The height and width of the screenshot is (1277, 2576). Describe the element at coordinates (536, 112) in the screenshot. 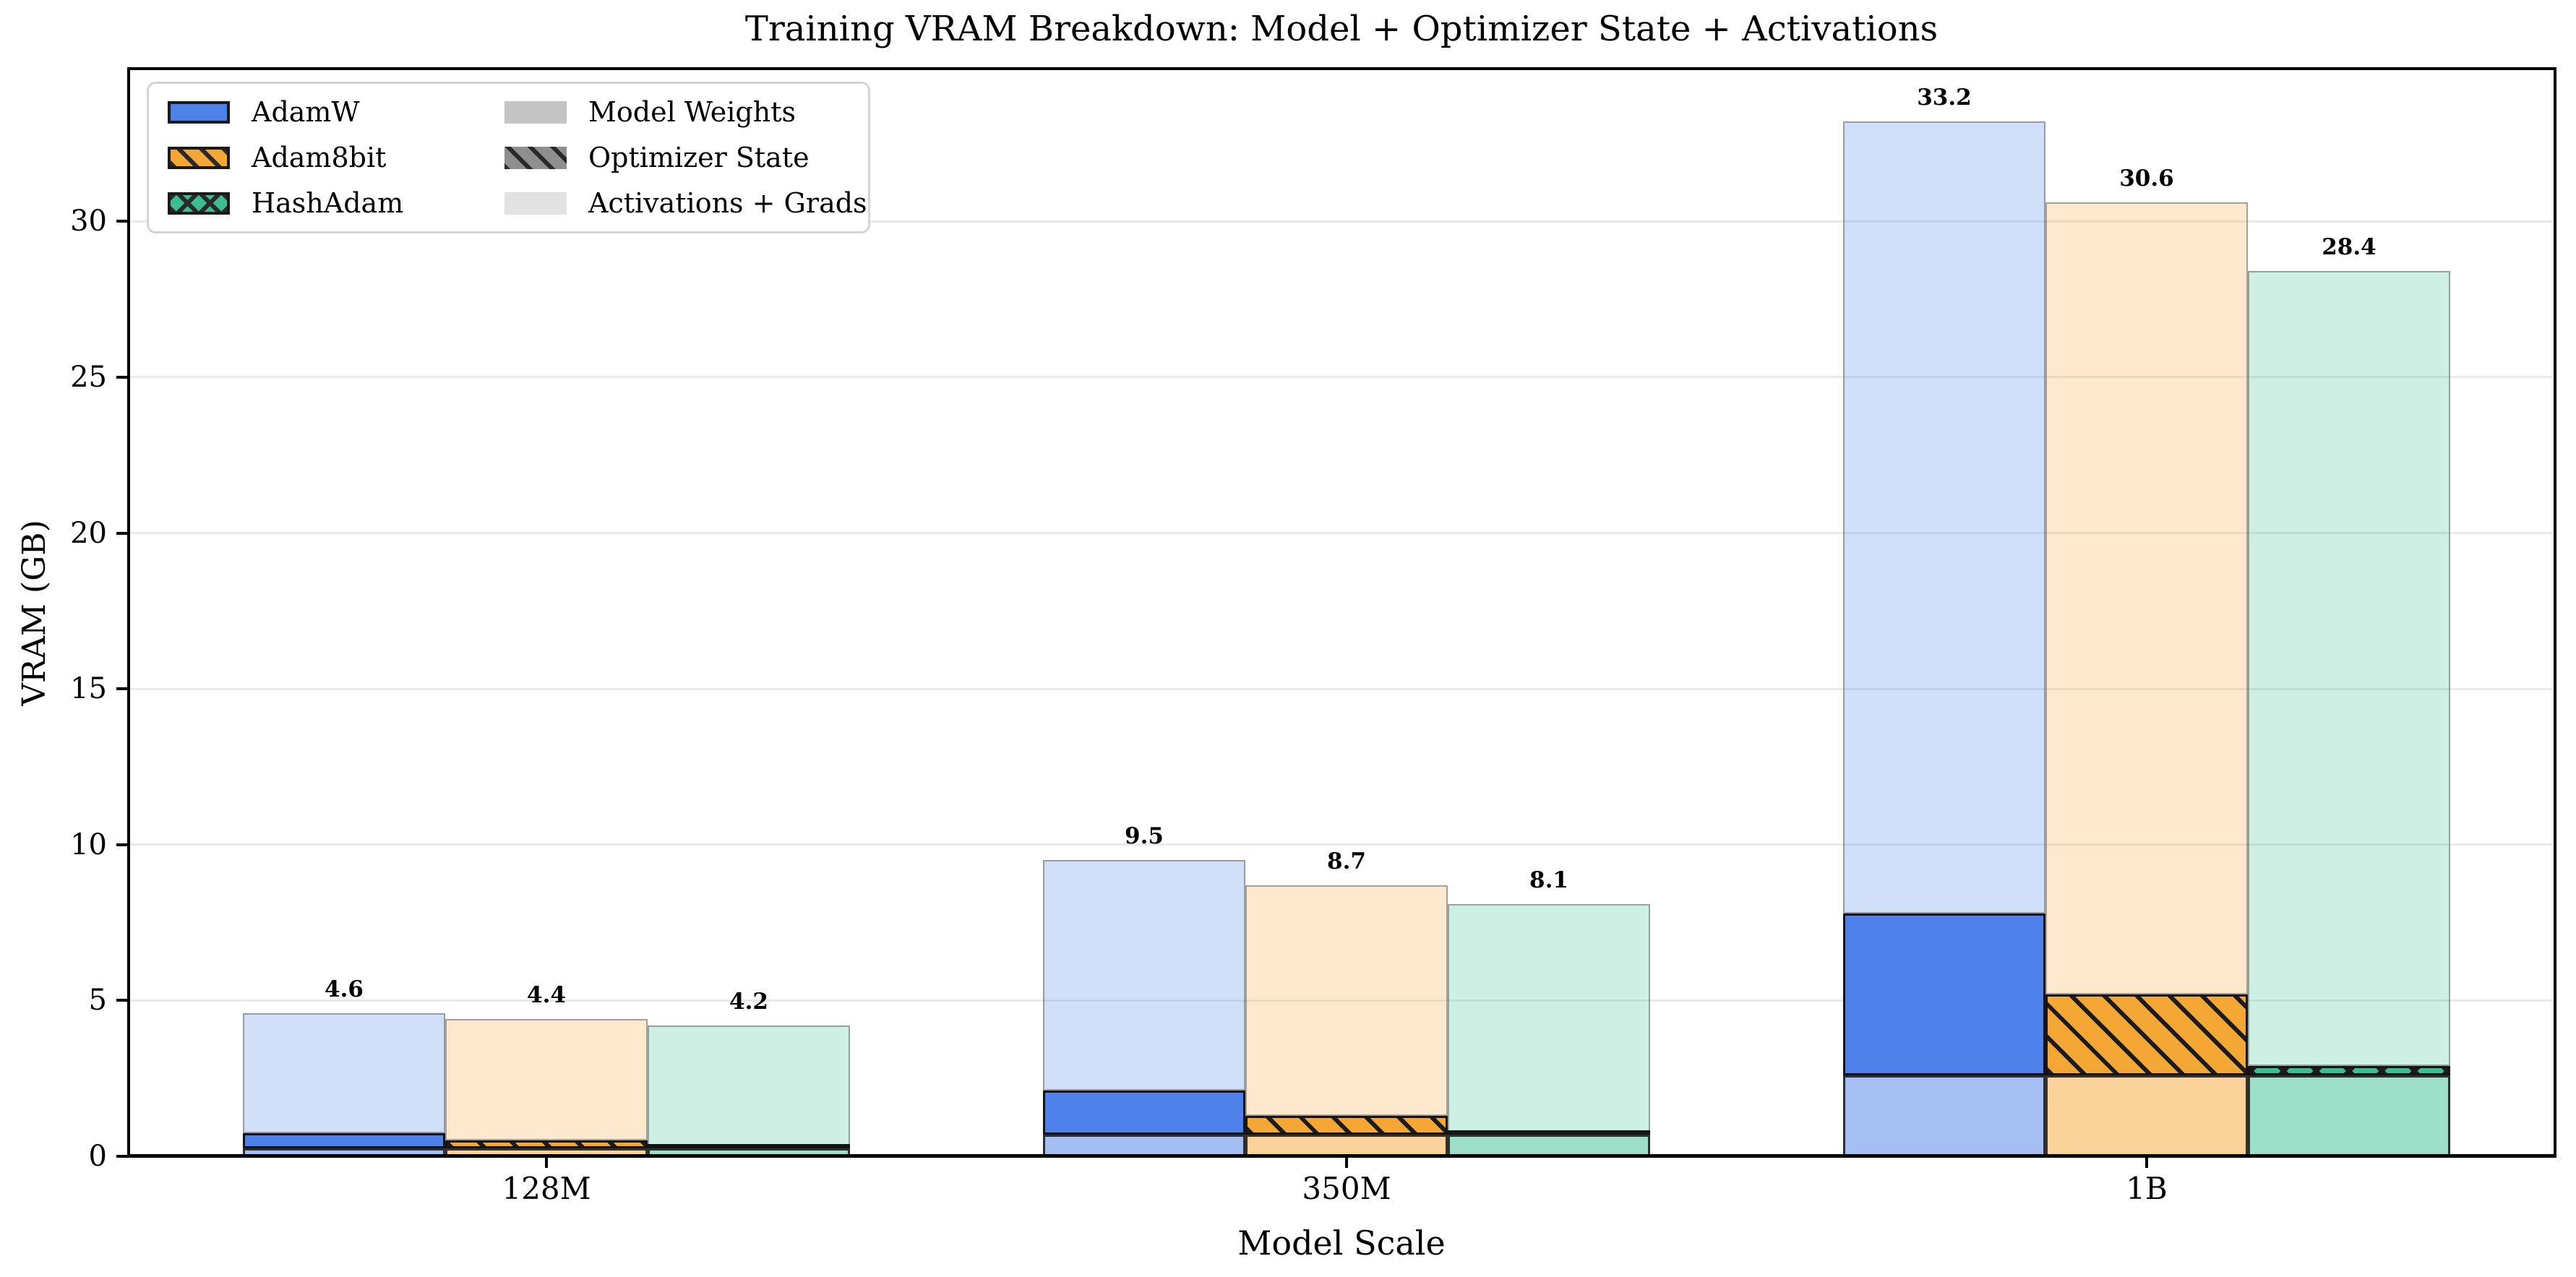

I see `model-weights-swatch-icon` at that location.